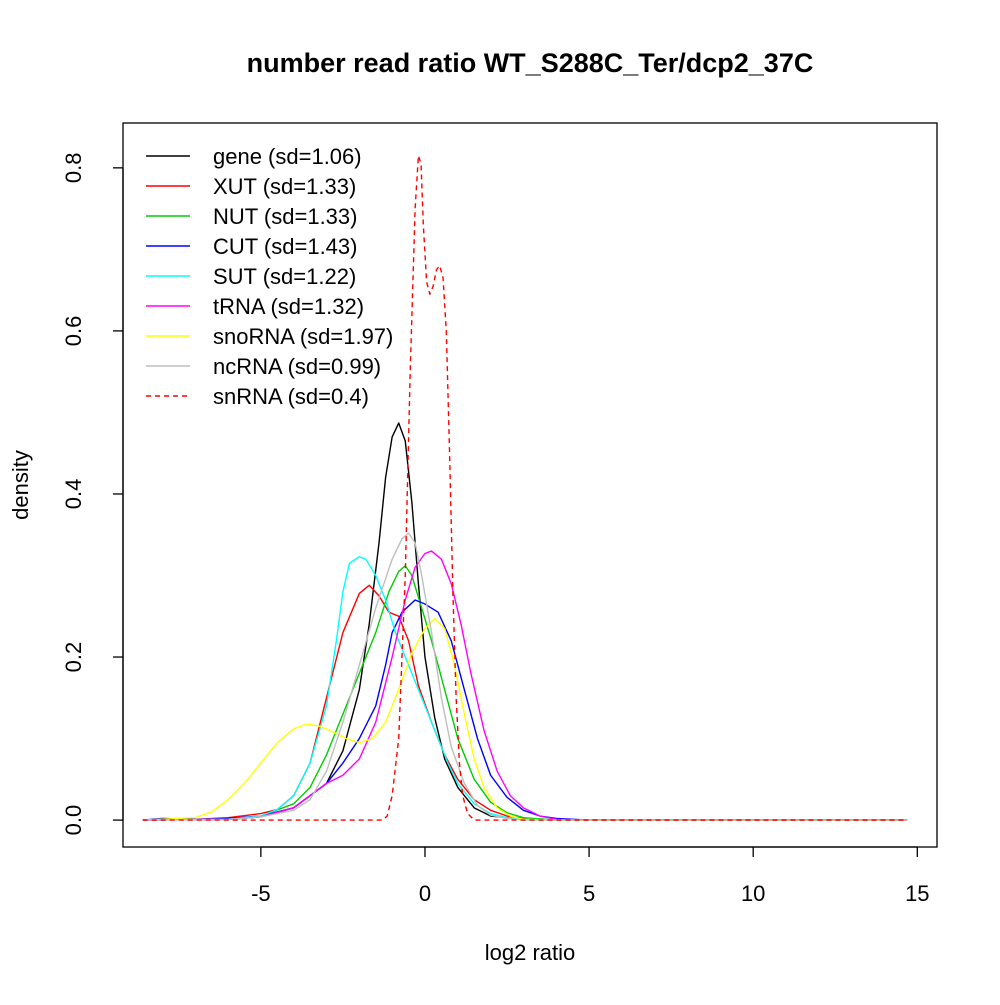 This screenshot has width=1000, height=1005. Describe the element at coordinates (425, 893) in the screenshot. I see `x-tick-label-1: 0` at that location.